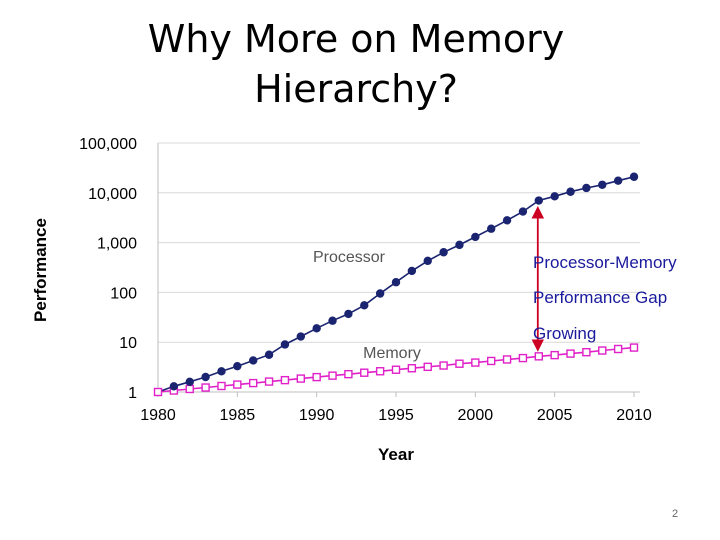  Describe the element at coordinates (356, 39) in the screenshot. I see `slide-title-line-1: Why More on Memory` at that location.